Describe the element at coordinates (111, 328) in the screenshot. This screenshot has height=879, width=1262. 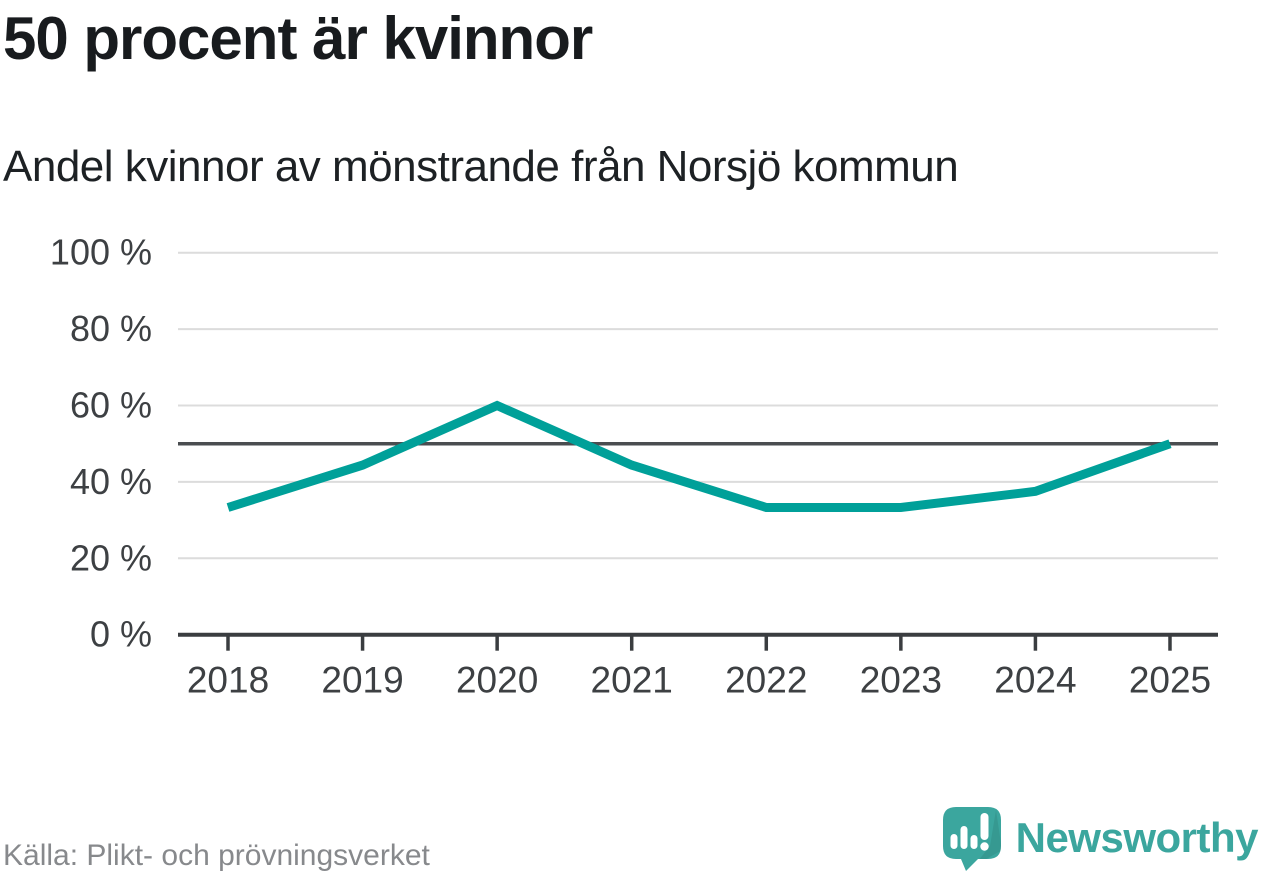
I see `y-tick-label-80: 80 %` at that location.